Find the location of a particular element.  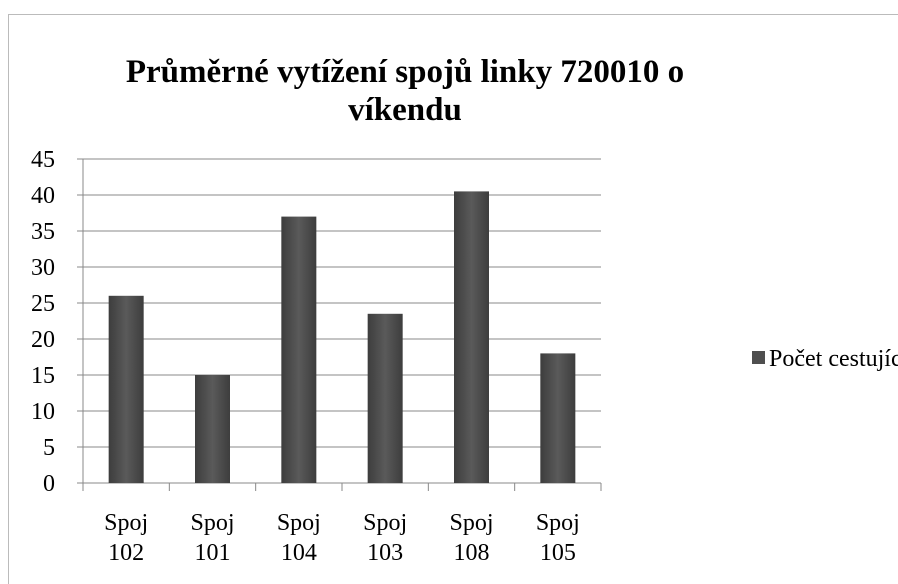

y-tick-label: 5 is located at coordinates (49, 448).